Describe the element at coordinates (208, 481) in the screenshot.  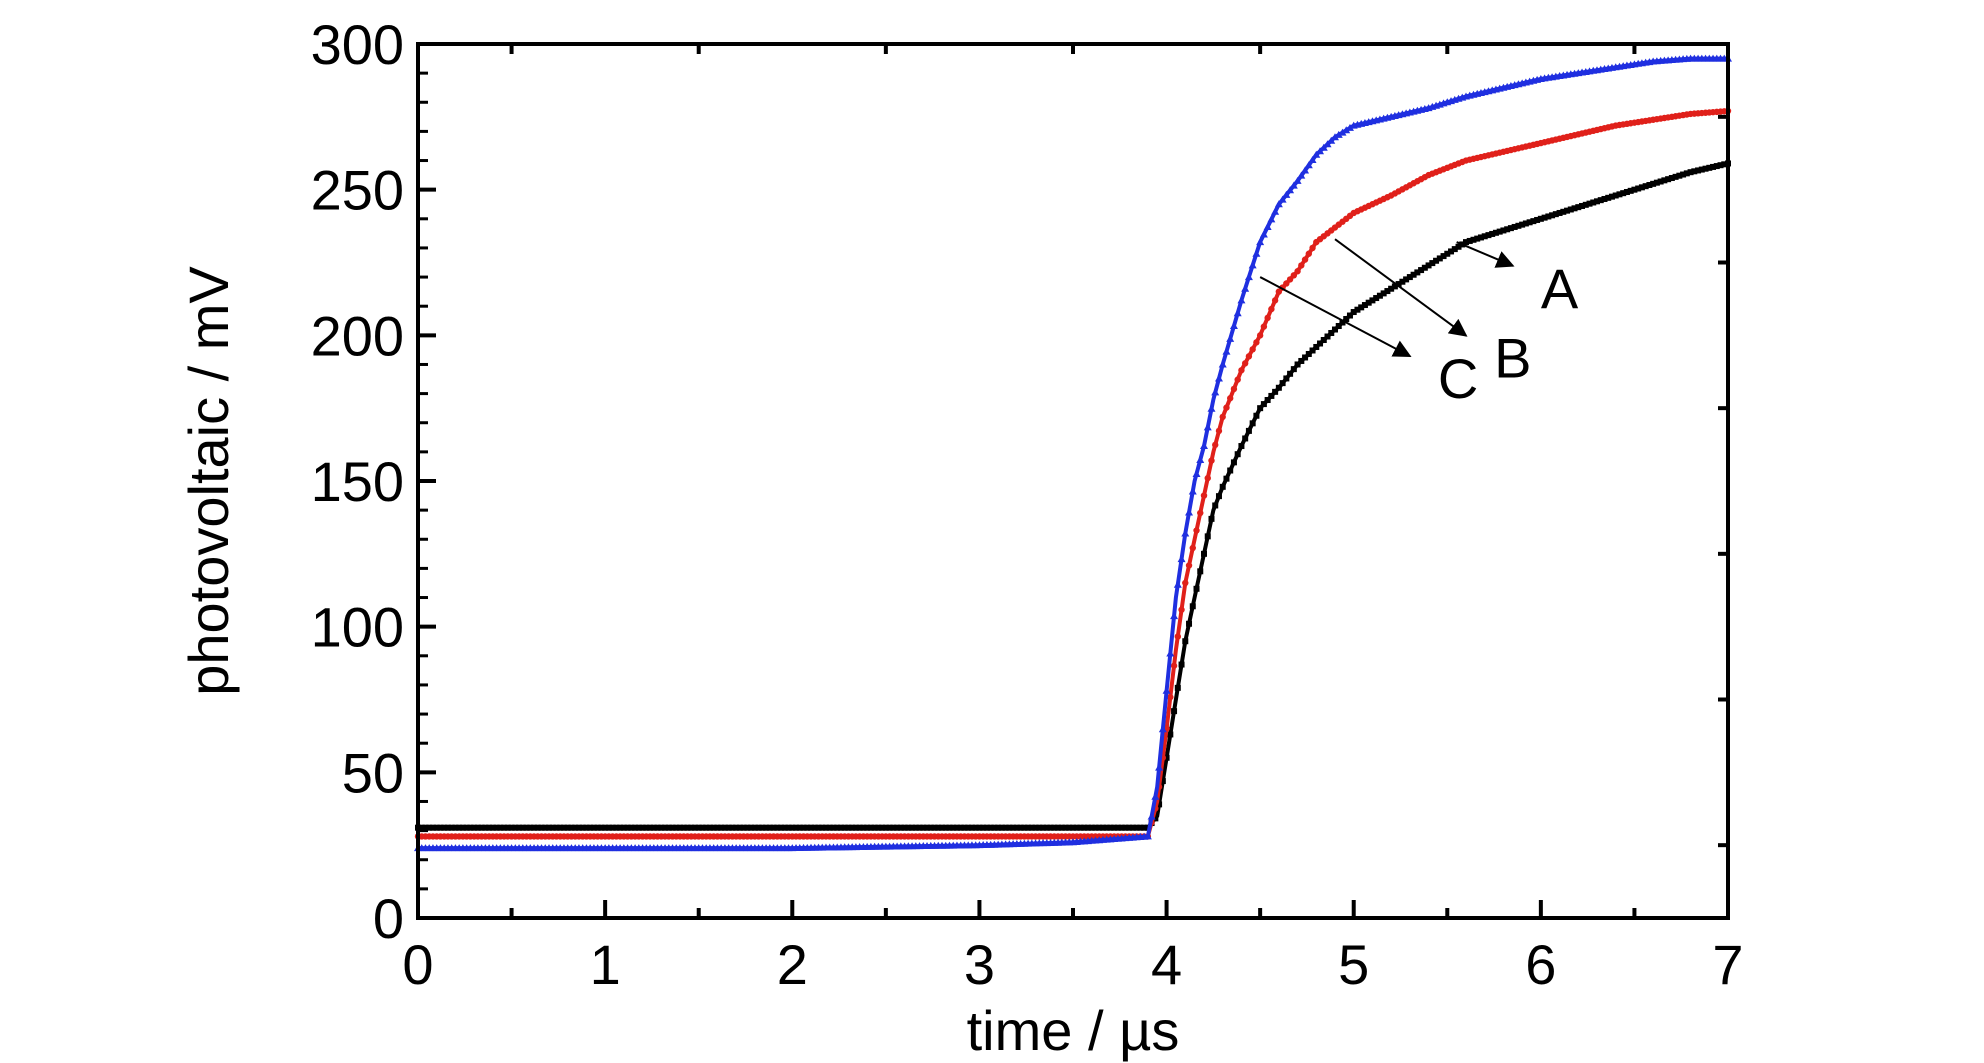
I see `y-axis-title: photovoltaic / mV` at that location.